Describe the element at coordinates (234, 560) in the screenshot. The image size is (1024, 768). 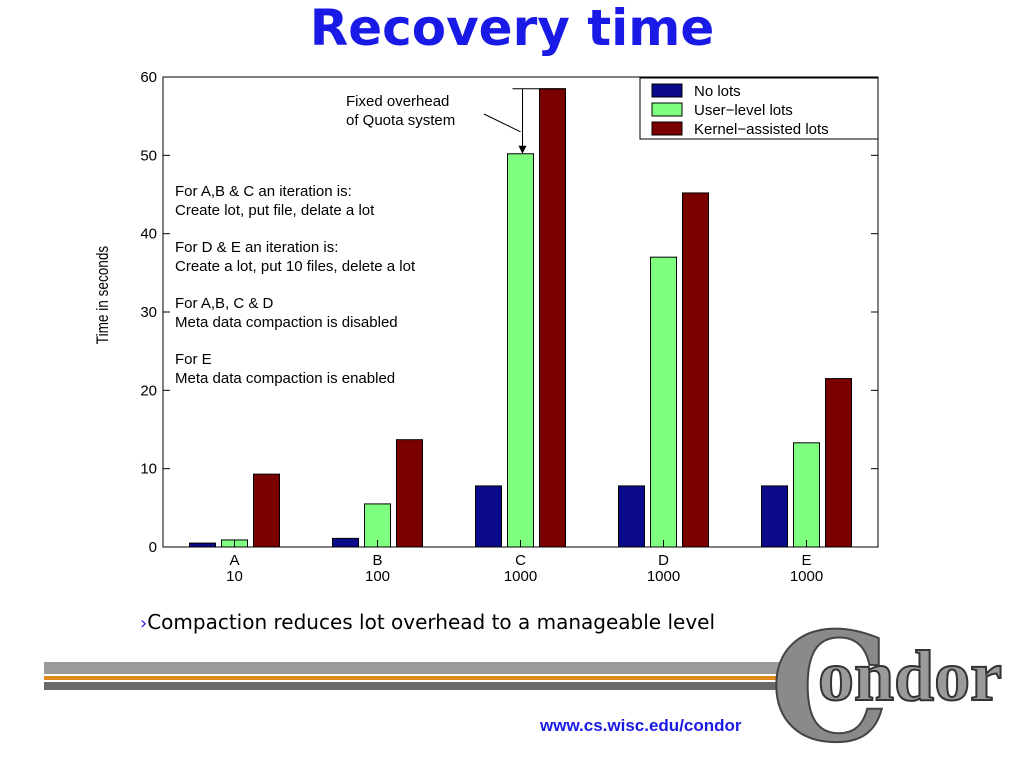
I see `x-tick-label-letter: A` at that location.